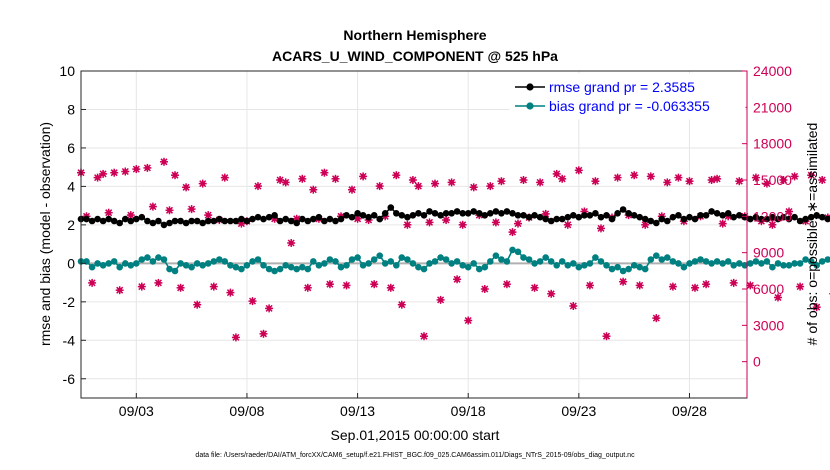 This screenshot has height=470, width=830. What do you see at coordinates (453, 216) in the screenshot?
I see `rmse-series` at bounding box center [453, 216].